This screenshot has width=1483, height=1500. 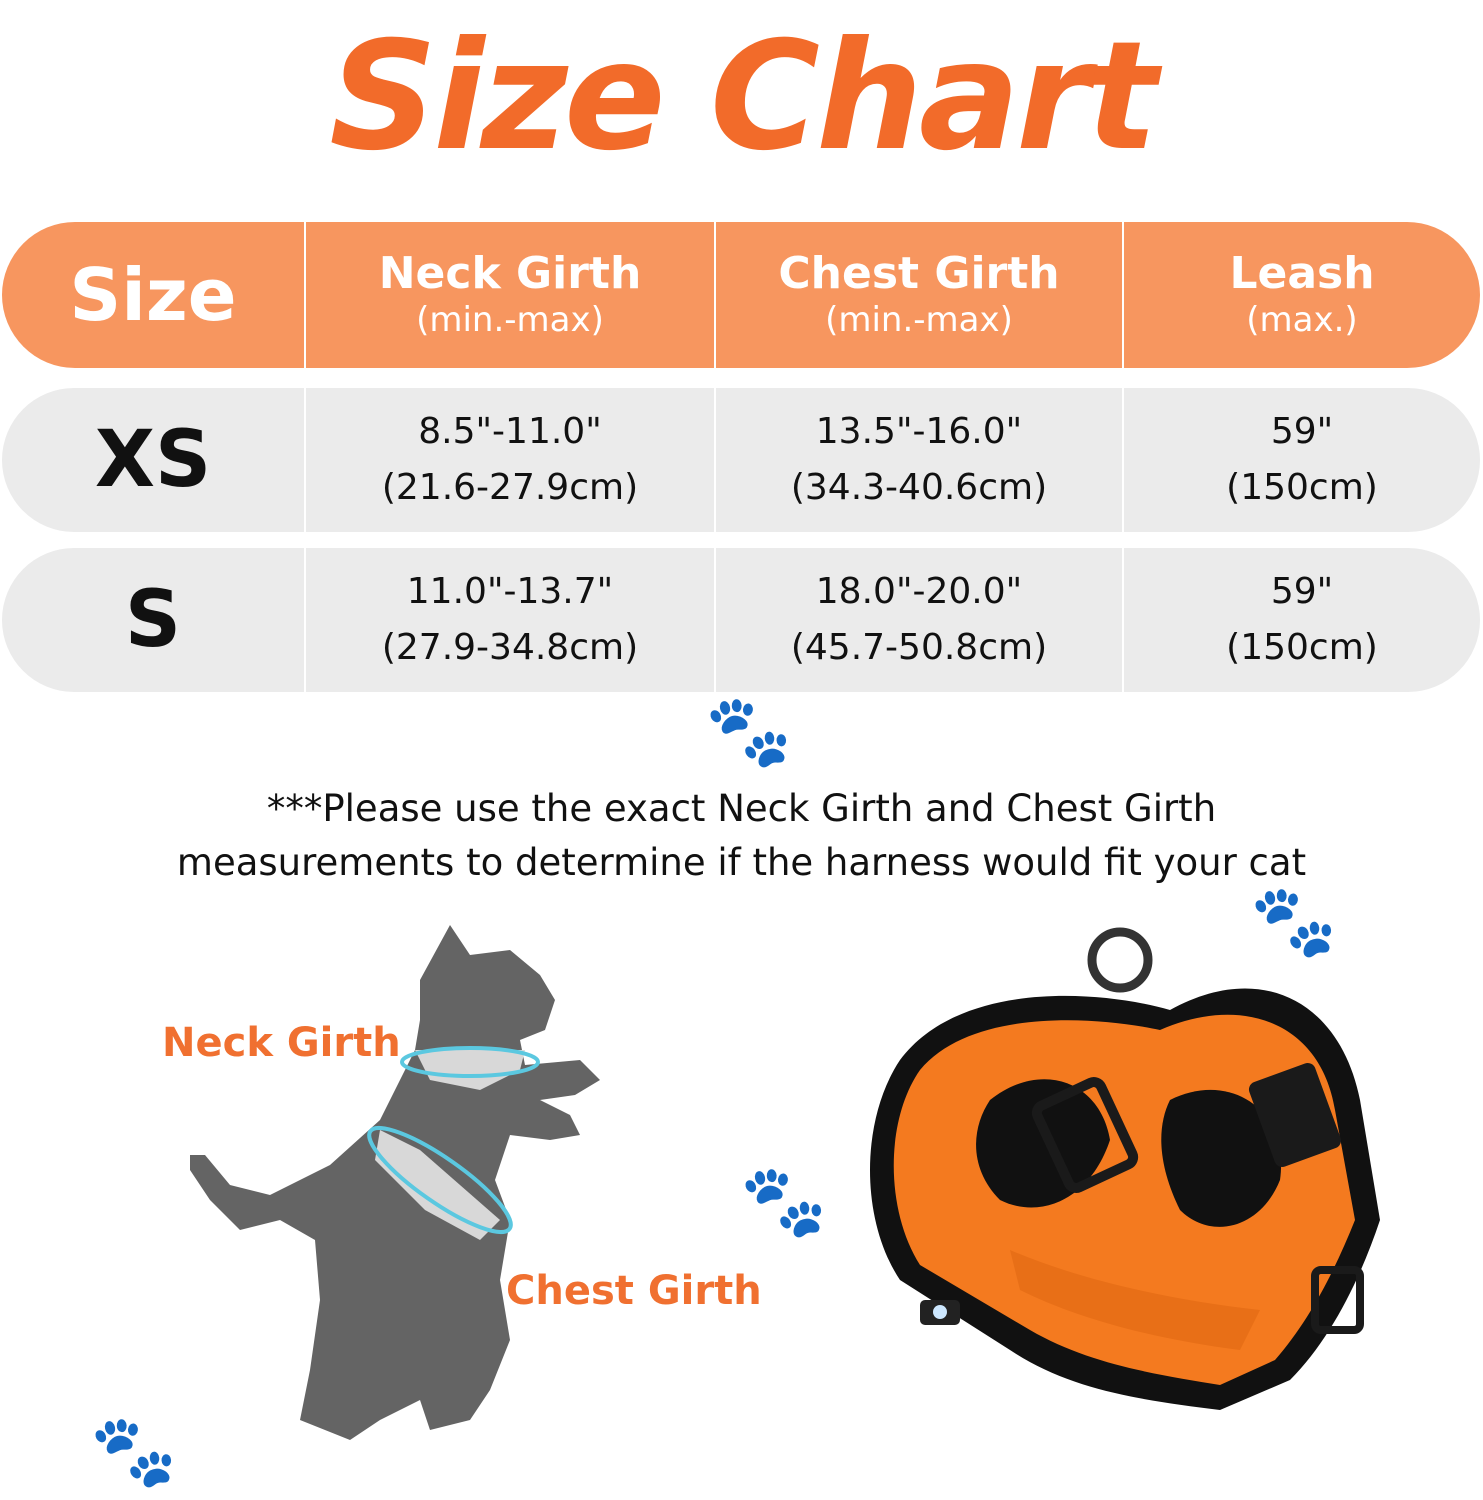 I want to click on neck-cell: 11.0"-13.7" (27.9-34.8cm), so click(x=511, y=620).